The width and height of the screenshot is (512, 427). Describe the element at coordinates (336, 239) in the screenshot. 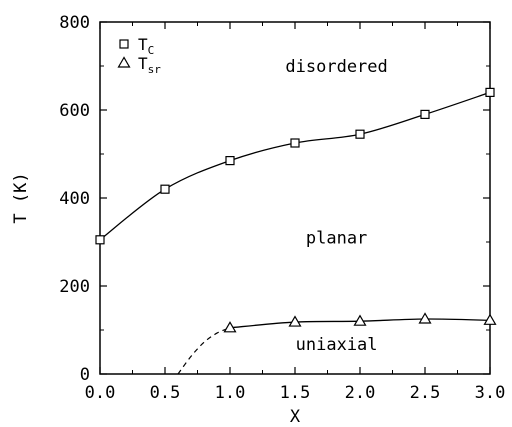

I see `region-label: planar` at that location.